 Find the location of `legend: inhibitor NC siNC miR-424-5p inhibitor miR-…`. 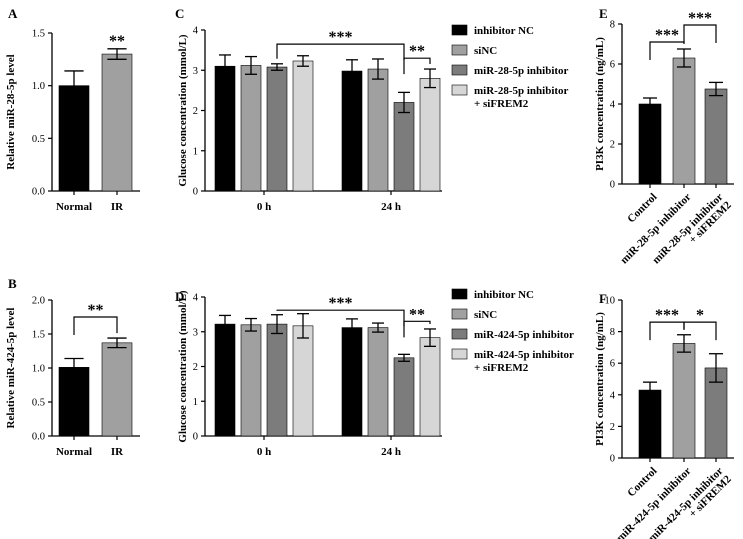

legend: inhibitor NC siNC miR-424-5p inhibitor miR-… is located at coordinates (512, 331).